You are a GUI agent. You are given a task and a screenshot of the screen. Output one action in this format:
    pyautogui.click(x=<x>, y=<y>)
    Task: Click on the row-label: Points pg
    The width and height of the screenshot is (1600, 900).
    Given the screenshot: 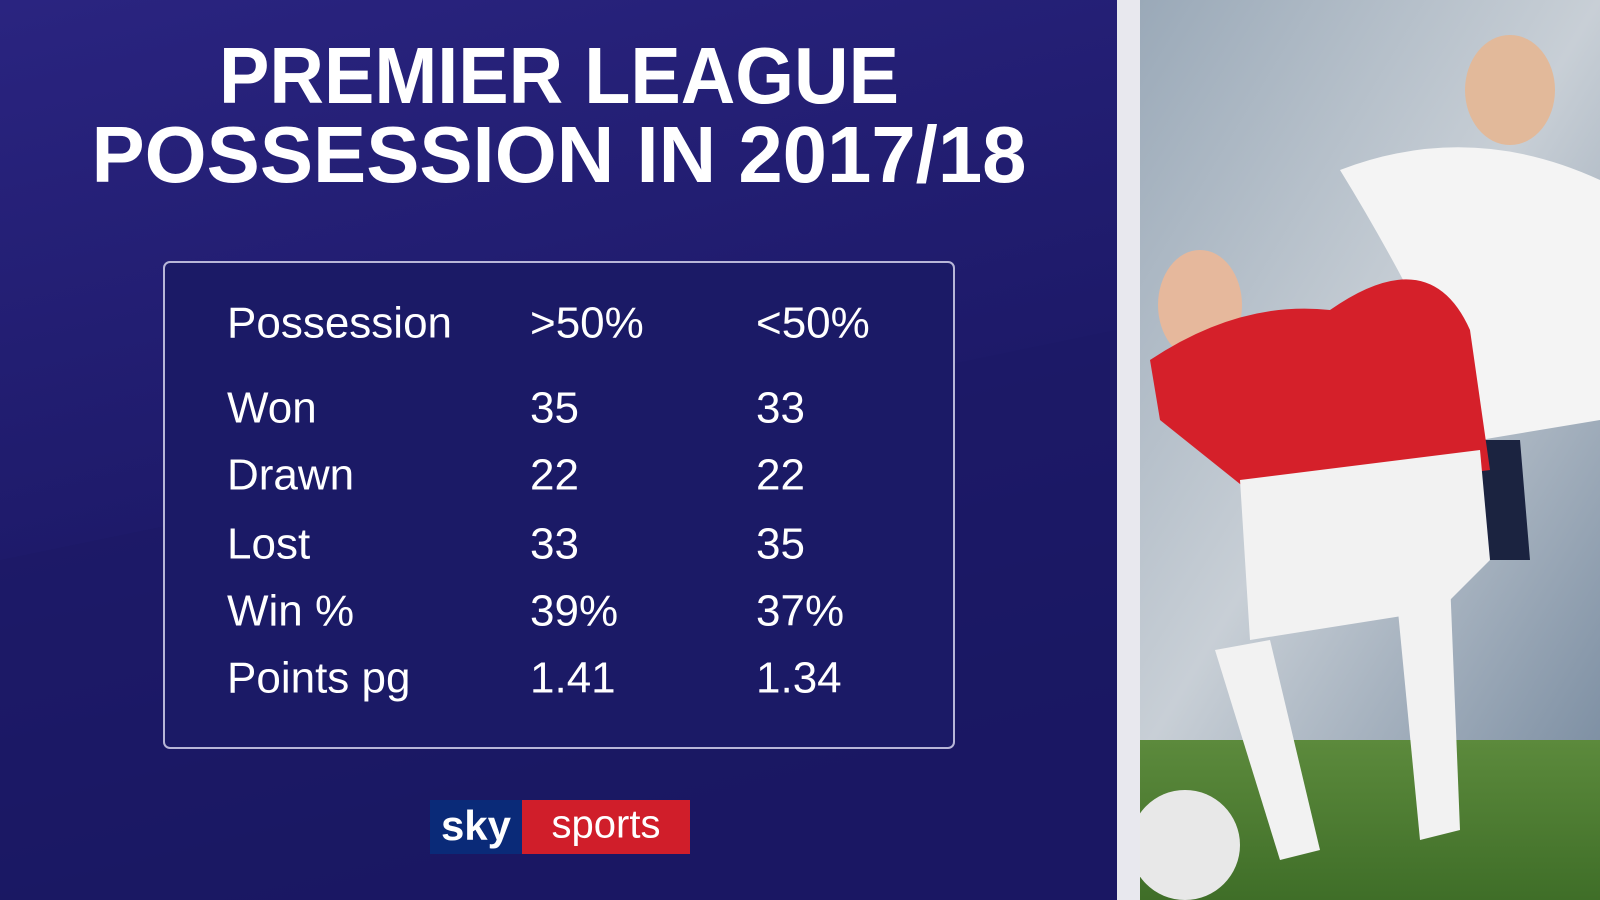 What is the action you would take?
    pyautogui.click(x=318, y=678)
    